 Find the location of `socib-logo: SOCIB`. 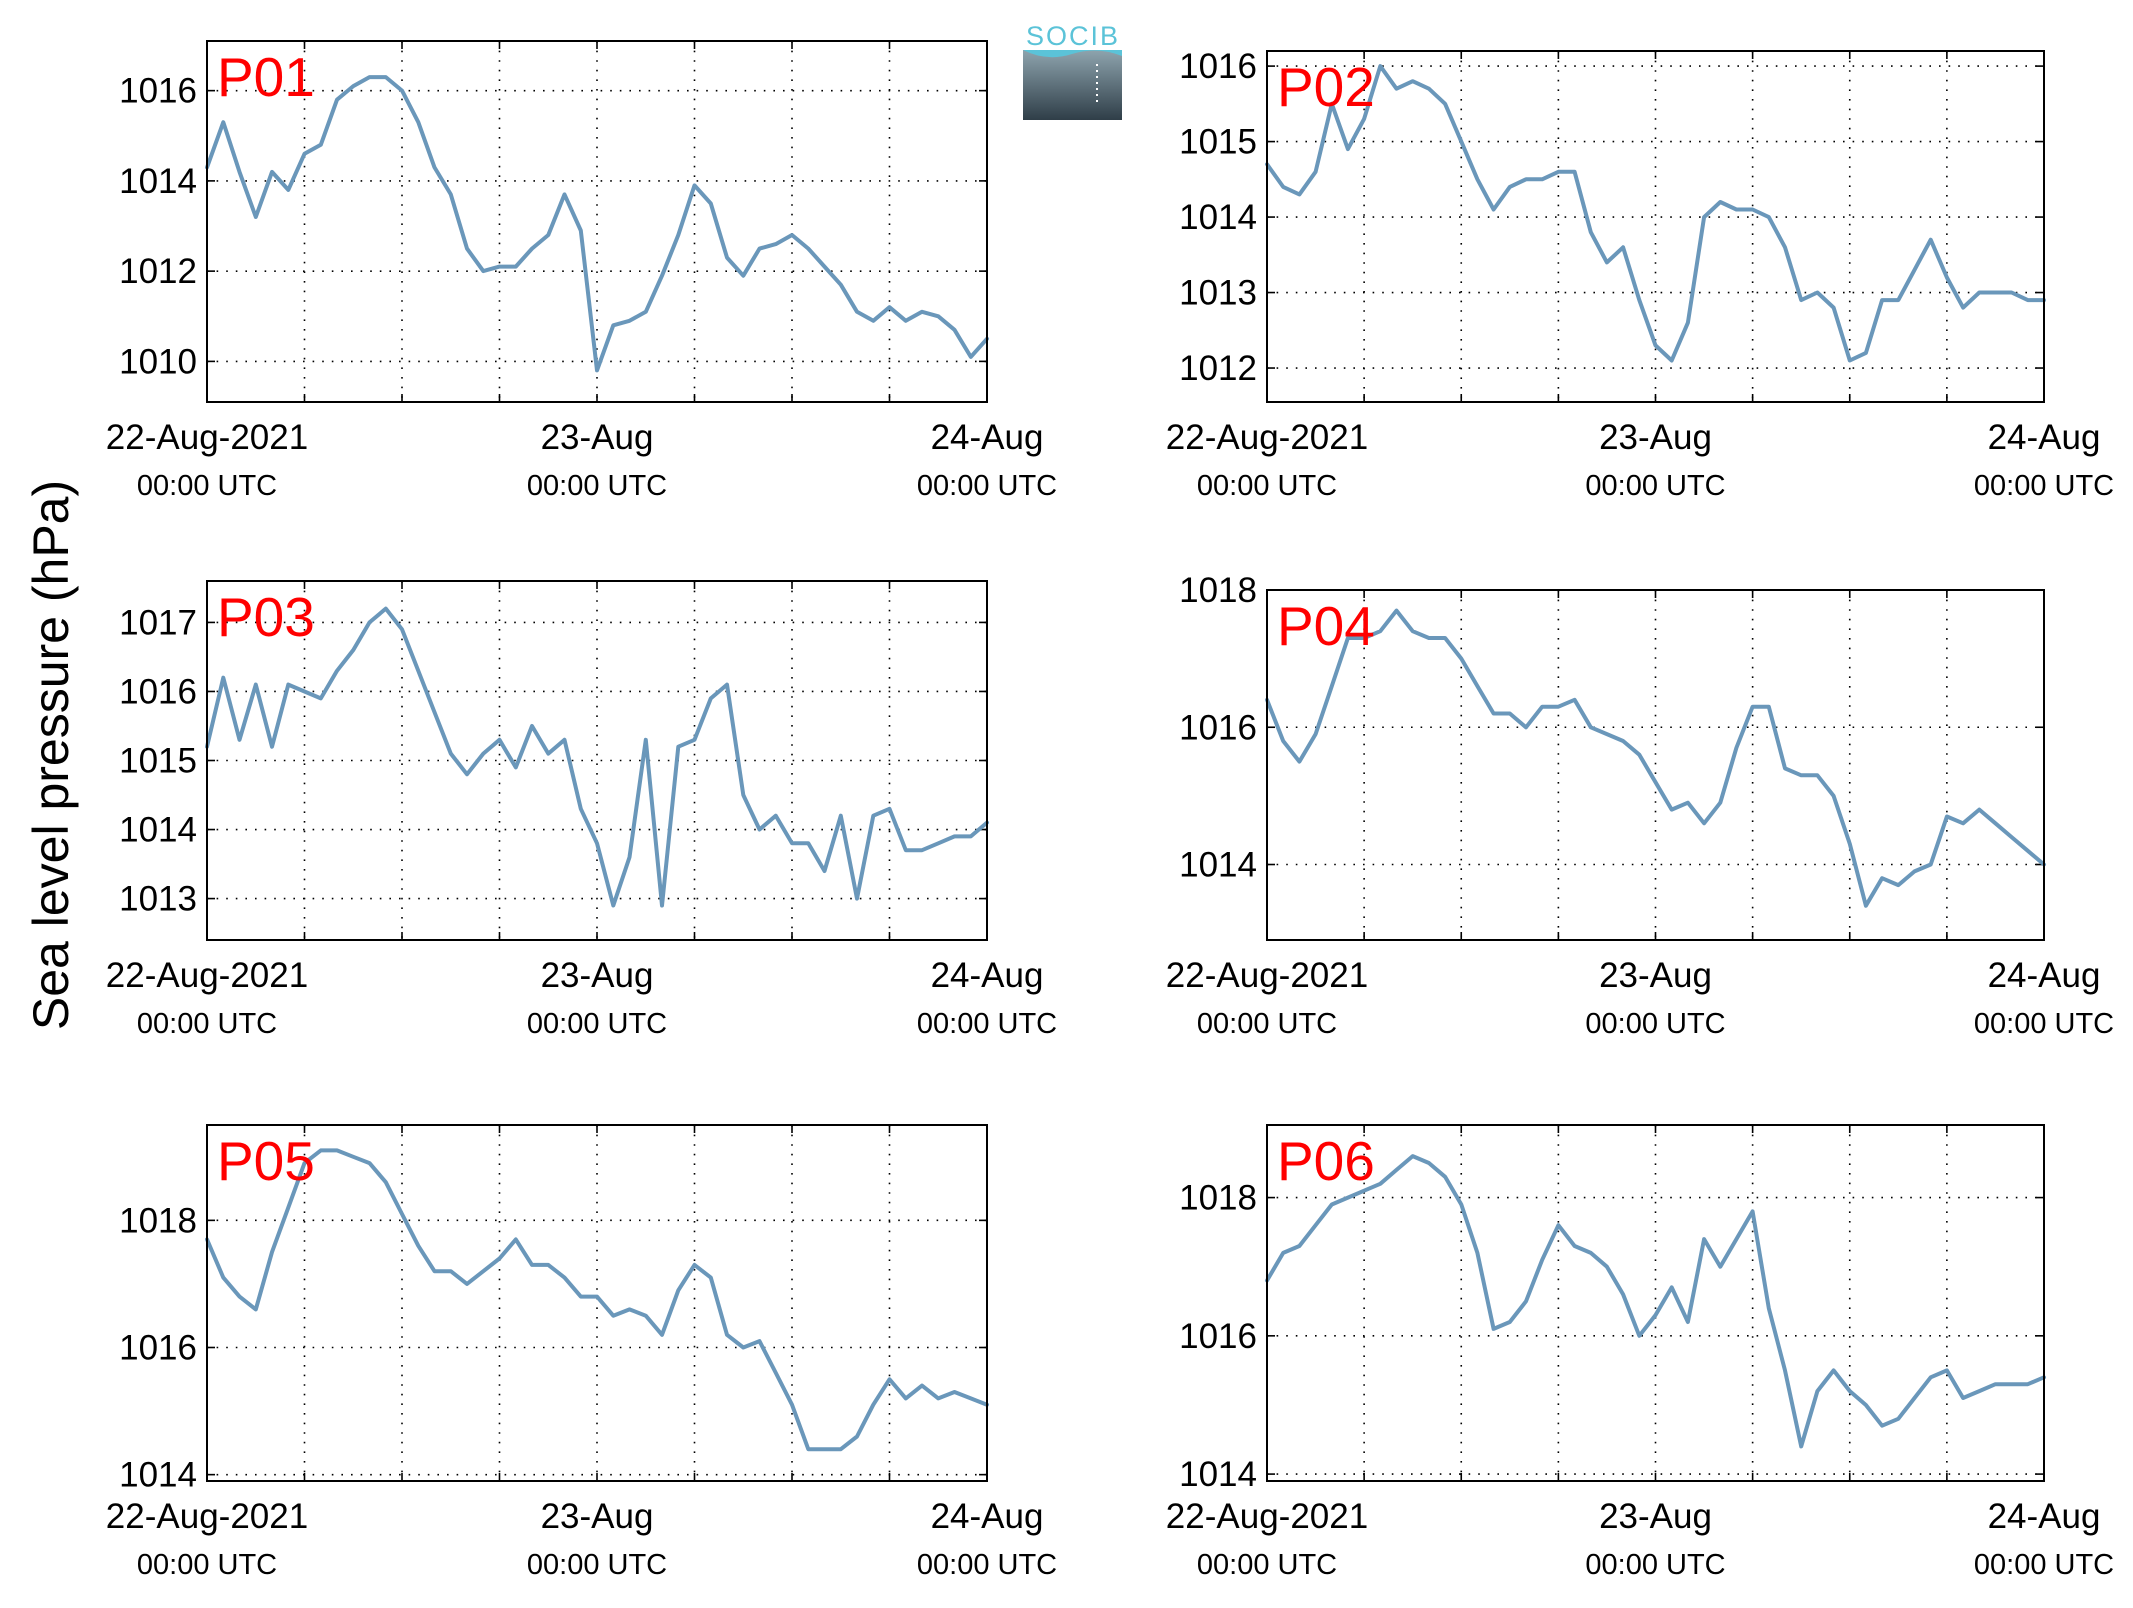

socib-logo: SOCIB is located at coordinates (1072, 70).